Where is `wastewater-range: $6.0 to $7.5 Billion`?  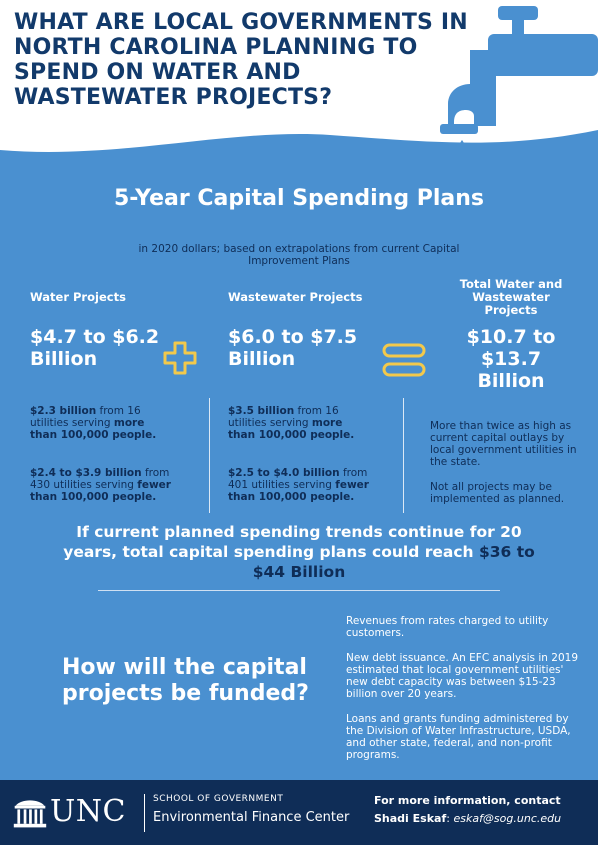 wastewater-range: $6.0 to $7.5 Billion is located at coordinates (293, 348).